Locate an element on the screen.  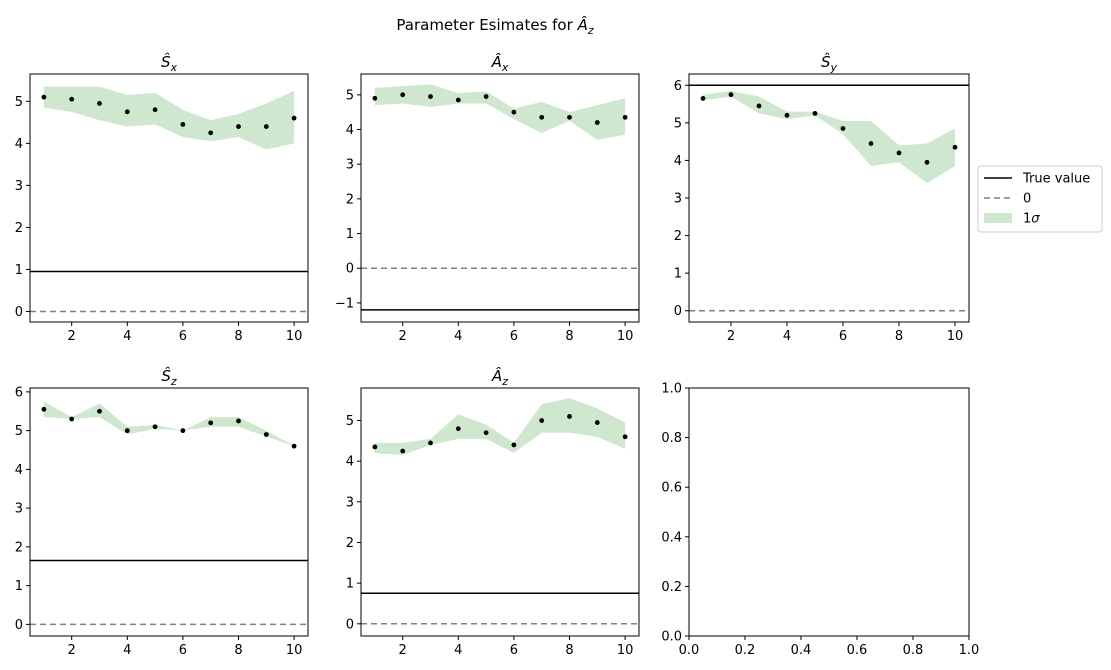
suptitle-symbol: Â is located at coordinates (582, 24).